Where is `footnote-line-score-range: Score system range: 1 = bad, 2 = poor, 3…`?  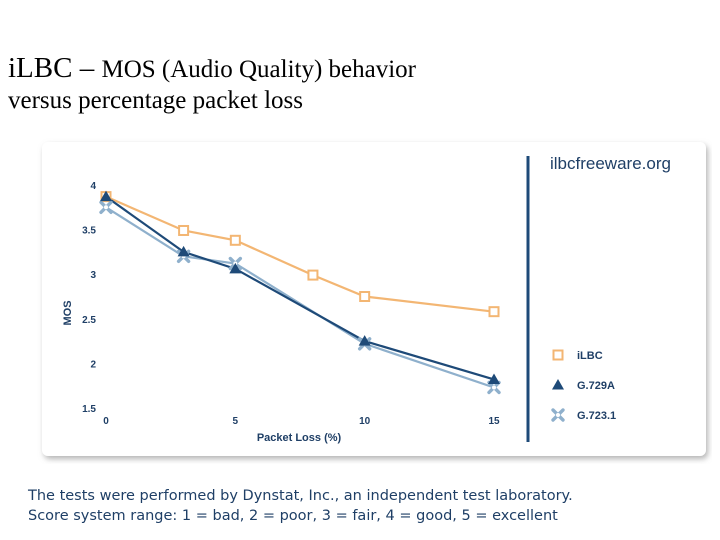
footnote-line-score-range: Score system range: 1 = bad, 2 = poor, 3… is located at coordinates (293, 516).